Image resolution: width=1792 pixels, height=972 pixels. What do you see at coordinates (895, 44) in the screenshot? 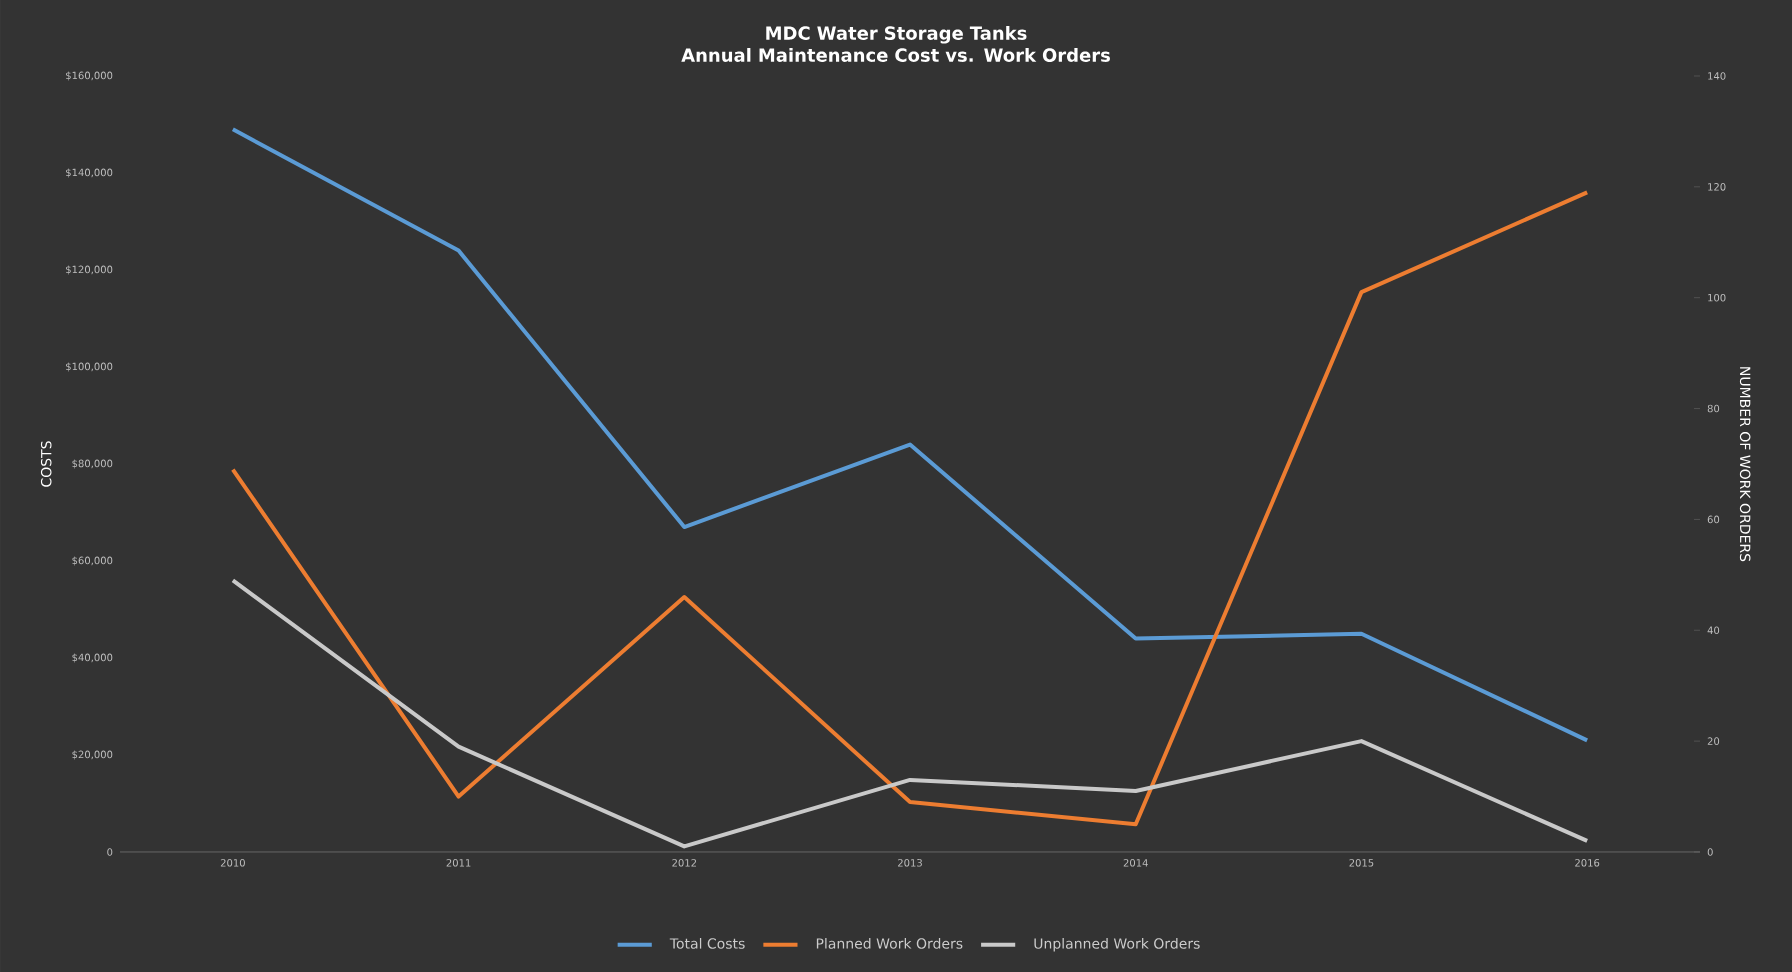
I see `chart-title: MDC Water Storage Tanks Annual Maintenance Cost vs. Work Orders` at bounding box center [895, 44].